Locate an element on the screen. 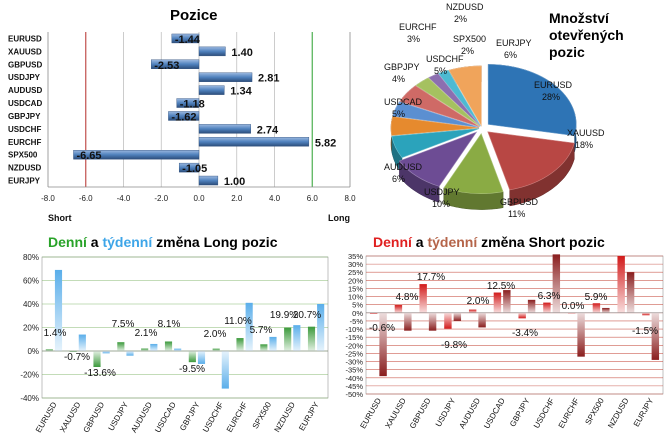 The image size is (667, 435). short-data-label: -1.5% is located at coordinates (645, 331).